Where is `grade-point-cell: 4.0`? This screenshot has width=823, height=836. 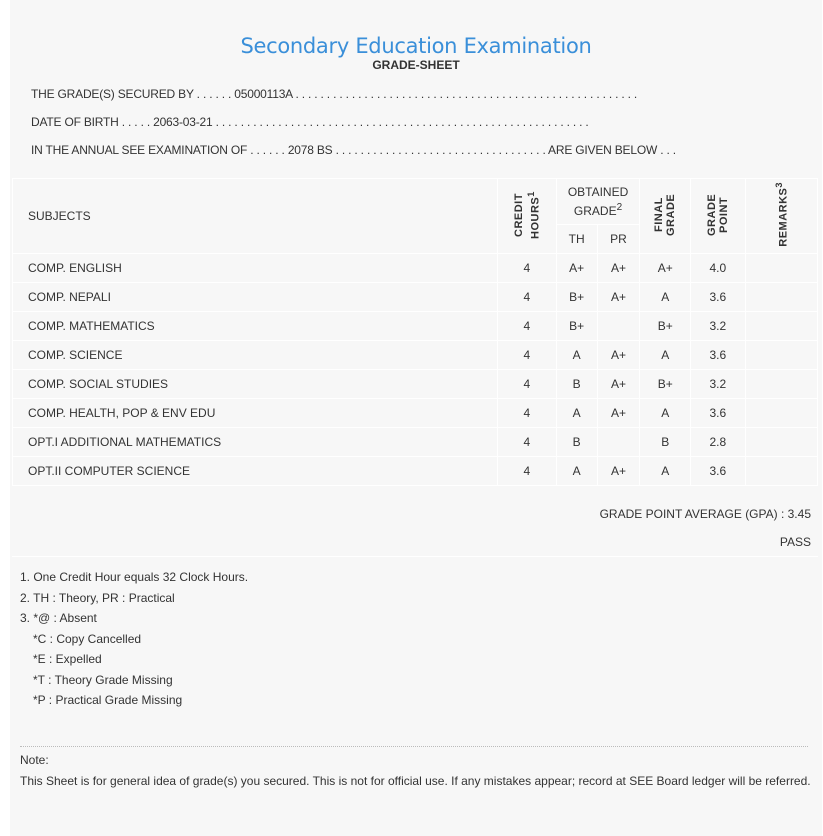
grade-point-cell: 4.0 is located at coordinates (718, 268).